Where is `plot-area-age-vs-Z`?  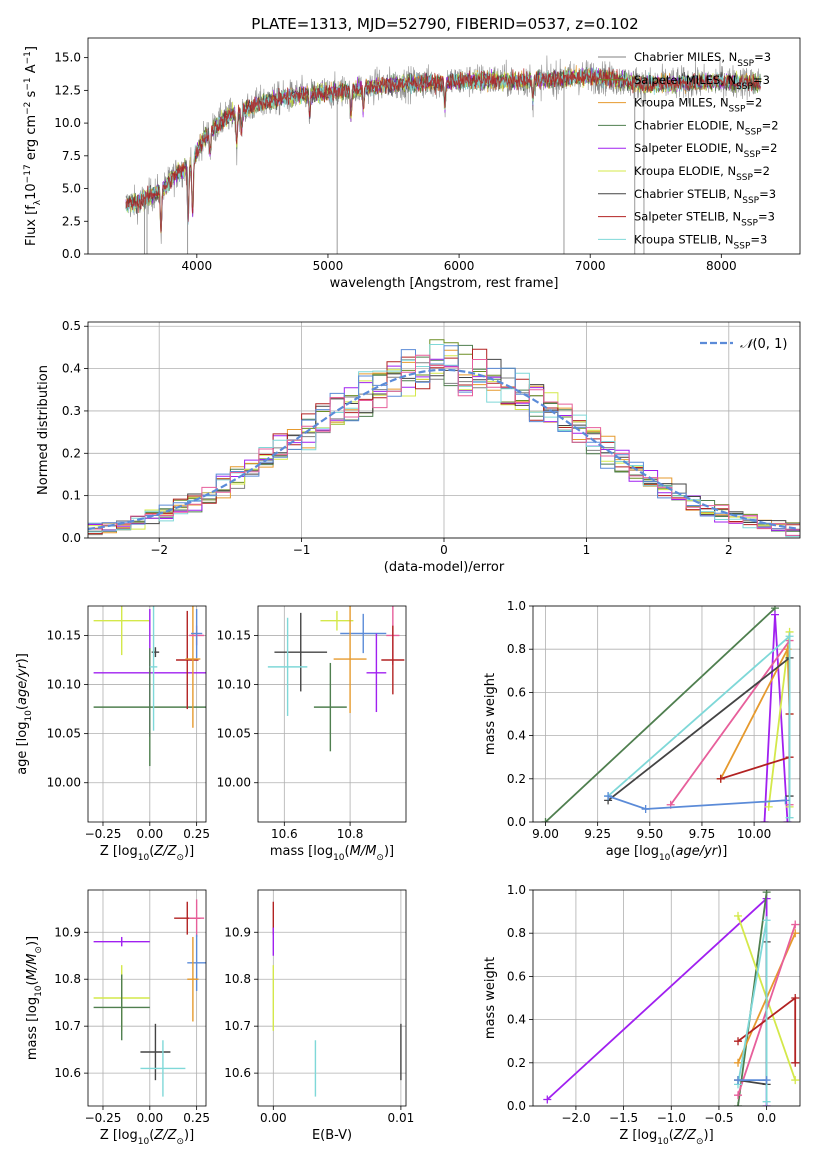 plot-area-age-vs-Z is located at coordinates (149, 686).